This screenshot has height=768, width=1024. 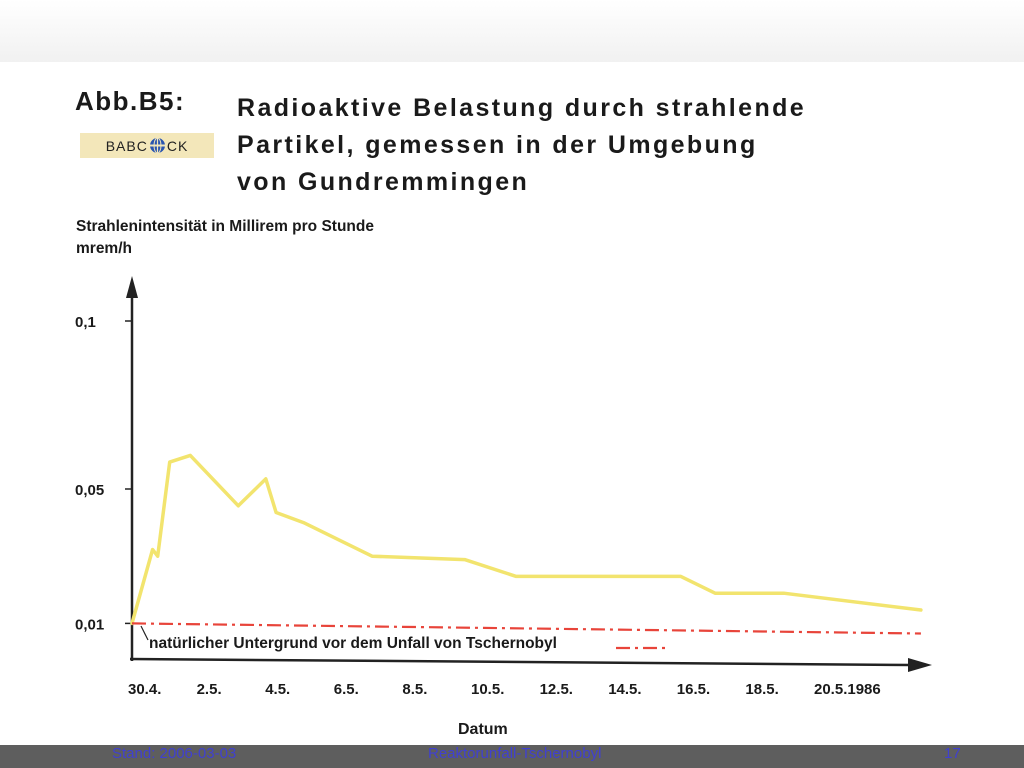 I want to click on x-tick-label: 6.5., so click(x=346, y=689).